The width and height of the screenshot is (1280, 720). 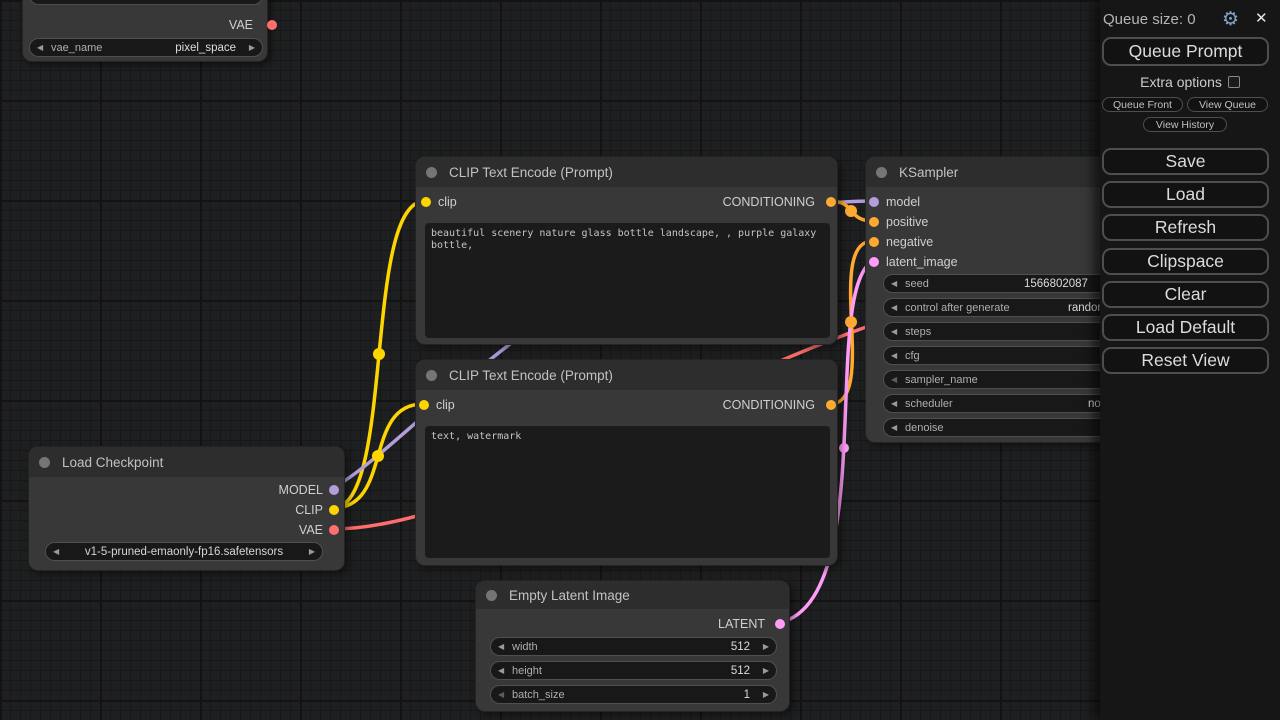 I want to click on widget-value: 1, so click(x=746, y=694).